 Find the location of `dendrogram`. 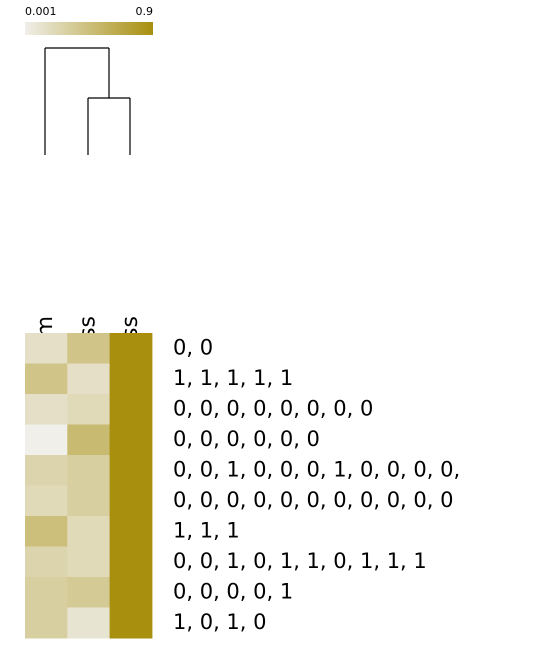

dendrogram is located at coordinates (87, 101).